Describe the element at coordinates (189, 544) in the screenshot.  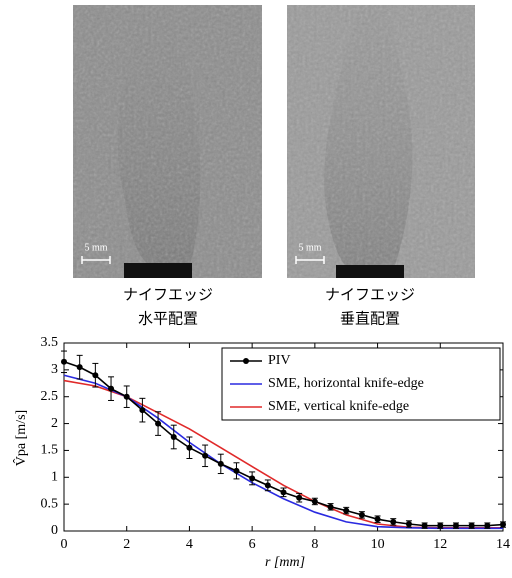
I see `x-tick-label: 4` at that location.